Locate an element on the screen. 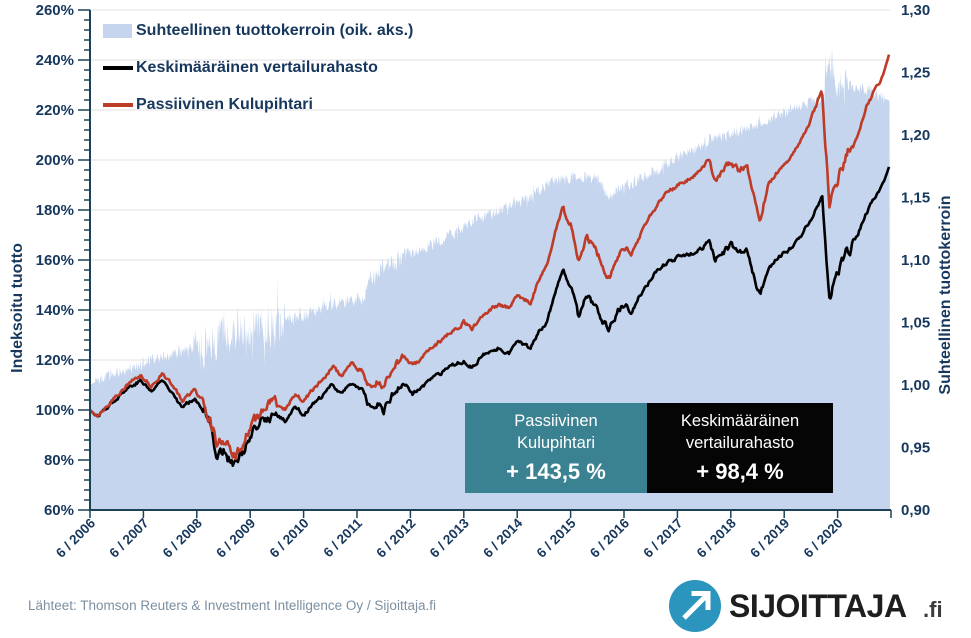 This screenshot has height=638, width=971. x-axis-tick-label: 6 / 2008 is located at coordinates (182, 537).